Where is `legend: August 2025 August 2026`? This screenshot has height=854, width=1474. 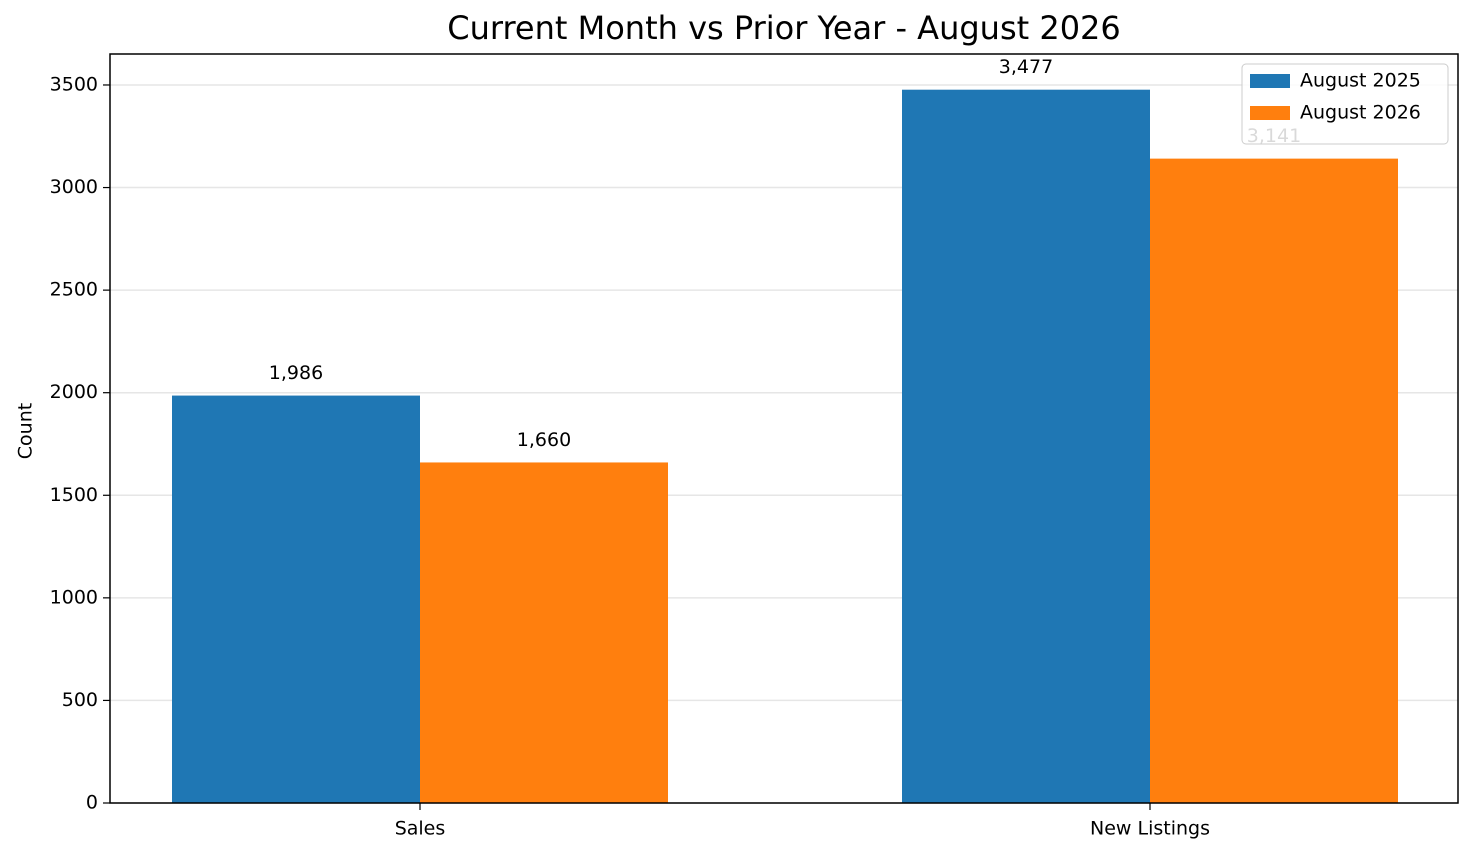 legend: August 2025 August 2026 is located at coordinates (1345, 104).